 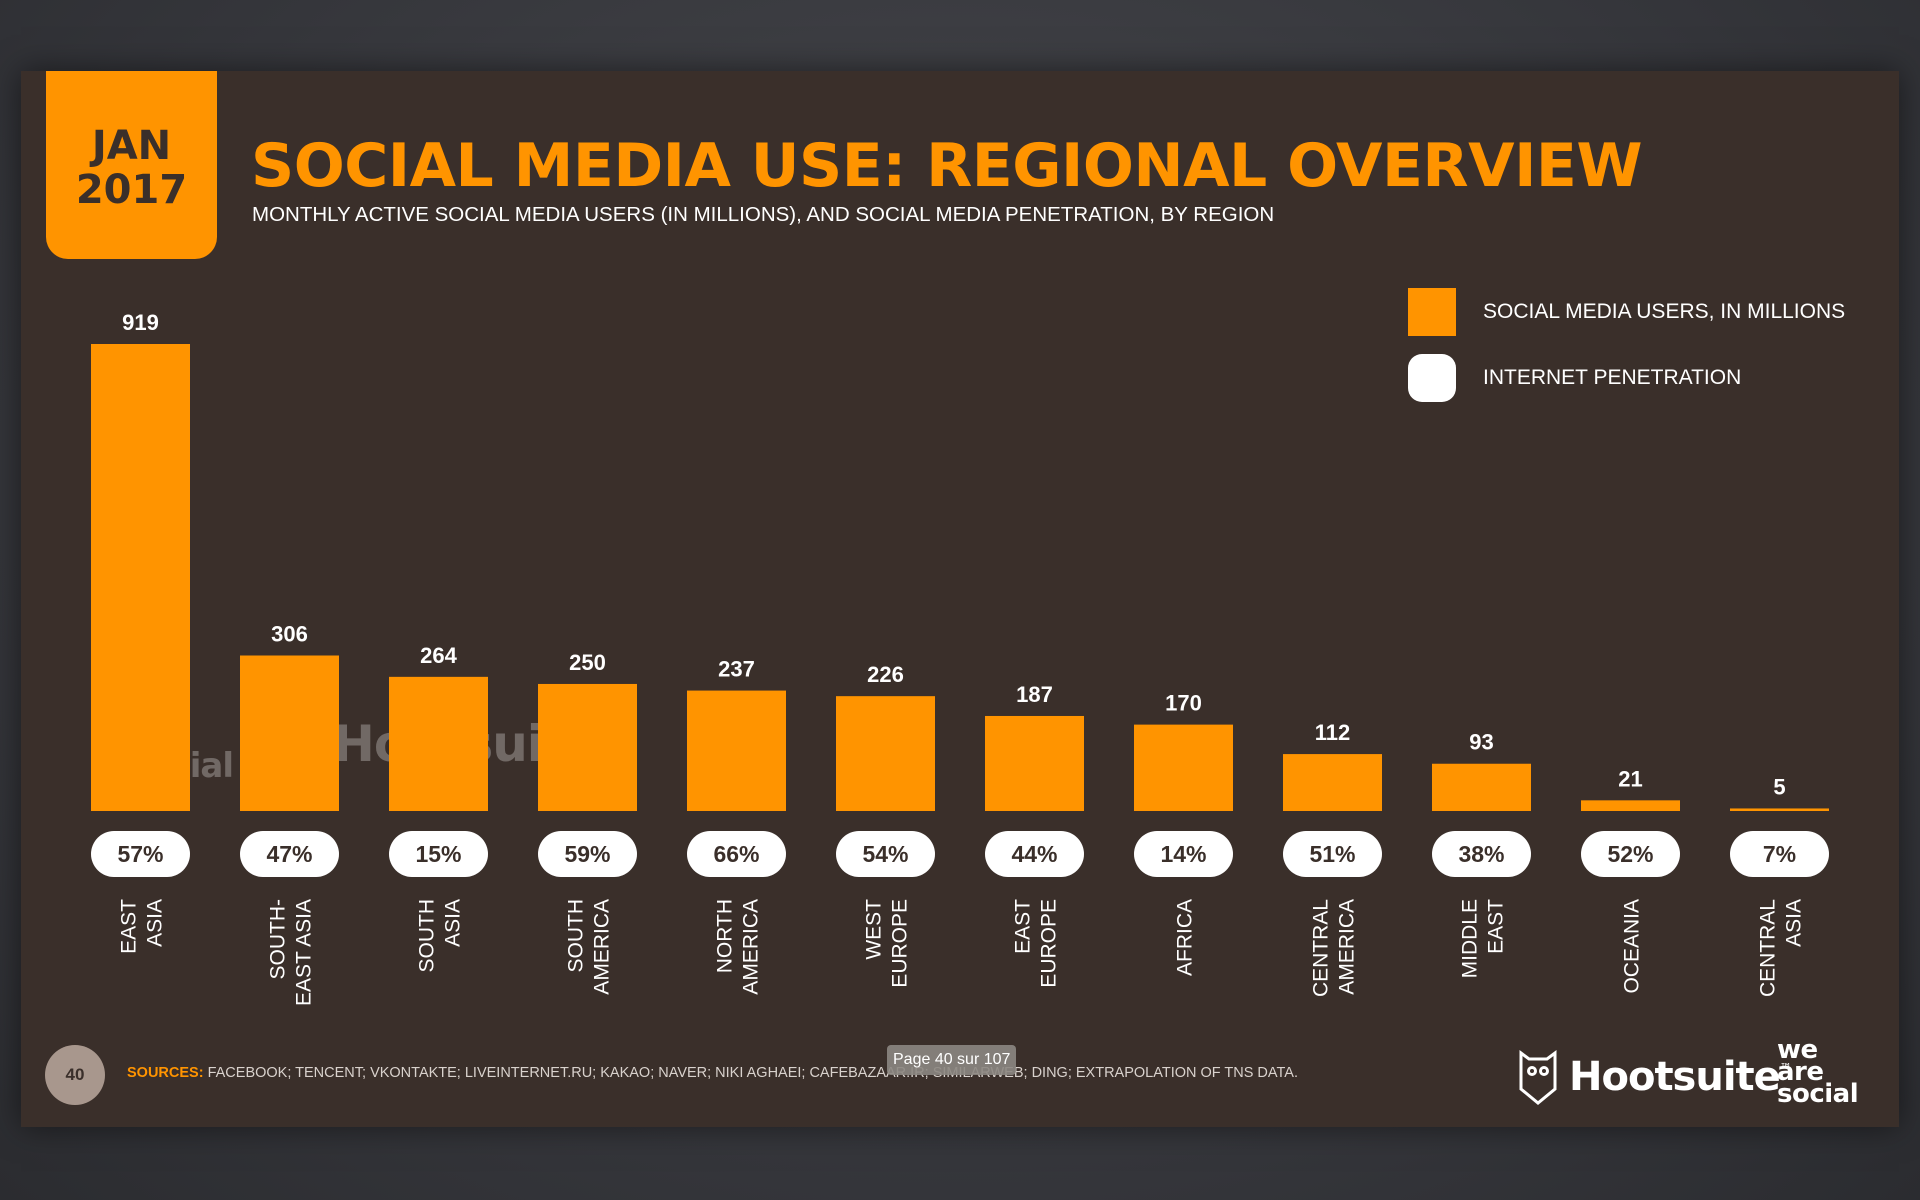 What do you see at coordinates (1432, 378) in the screenshot?
I see `legend-swatch-penetration` at bounding box center [1432, 378].